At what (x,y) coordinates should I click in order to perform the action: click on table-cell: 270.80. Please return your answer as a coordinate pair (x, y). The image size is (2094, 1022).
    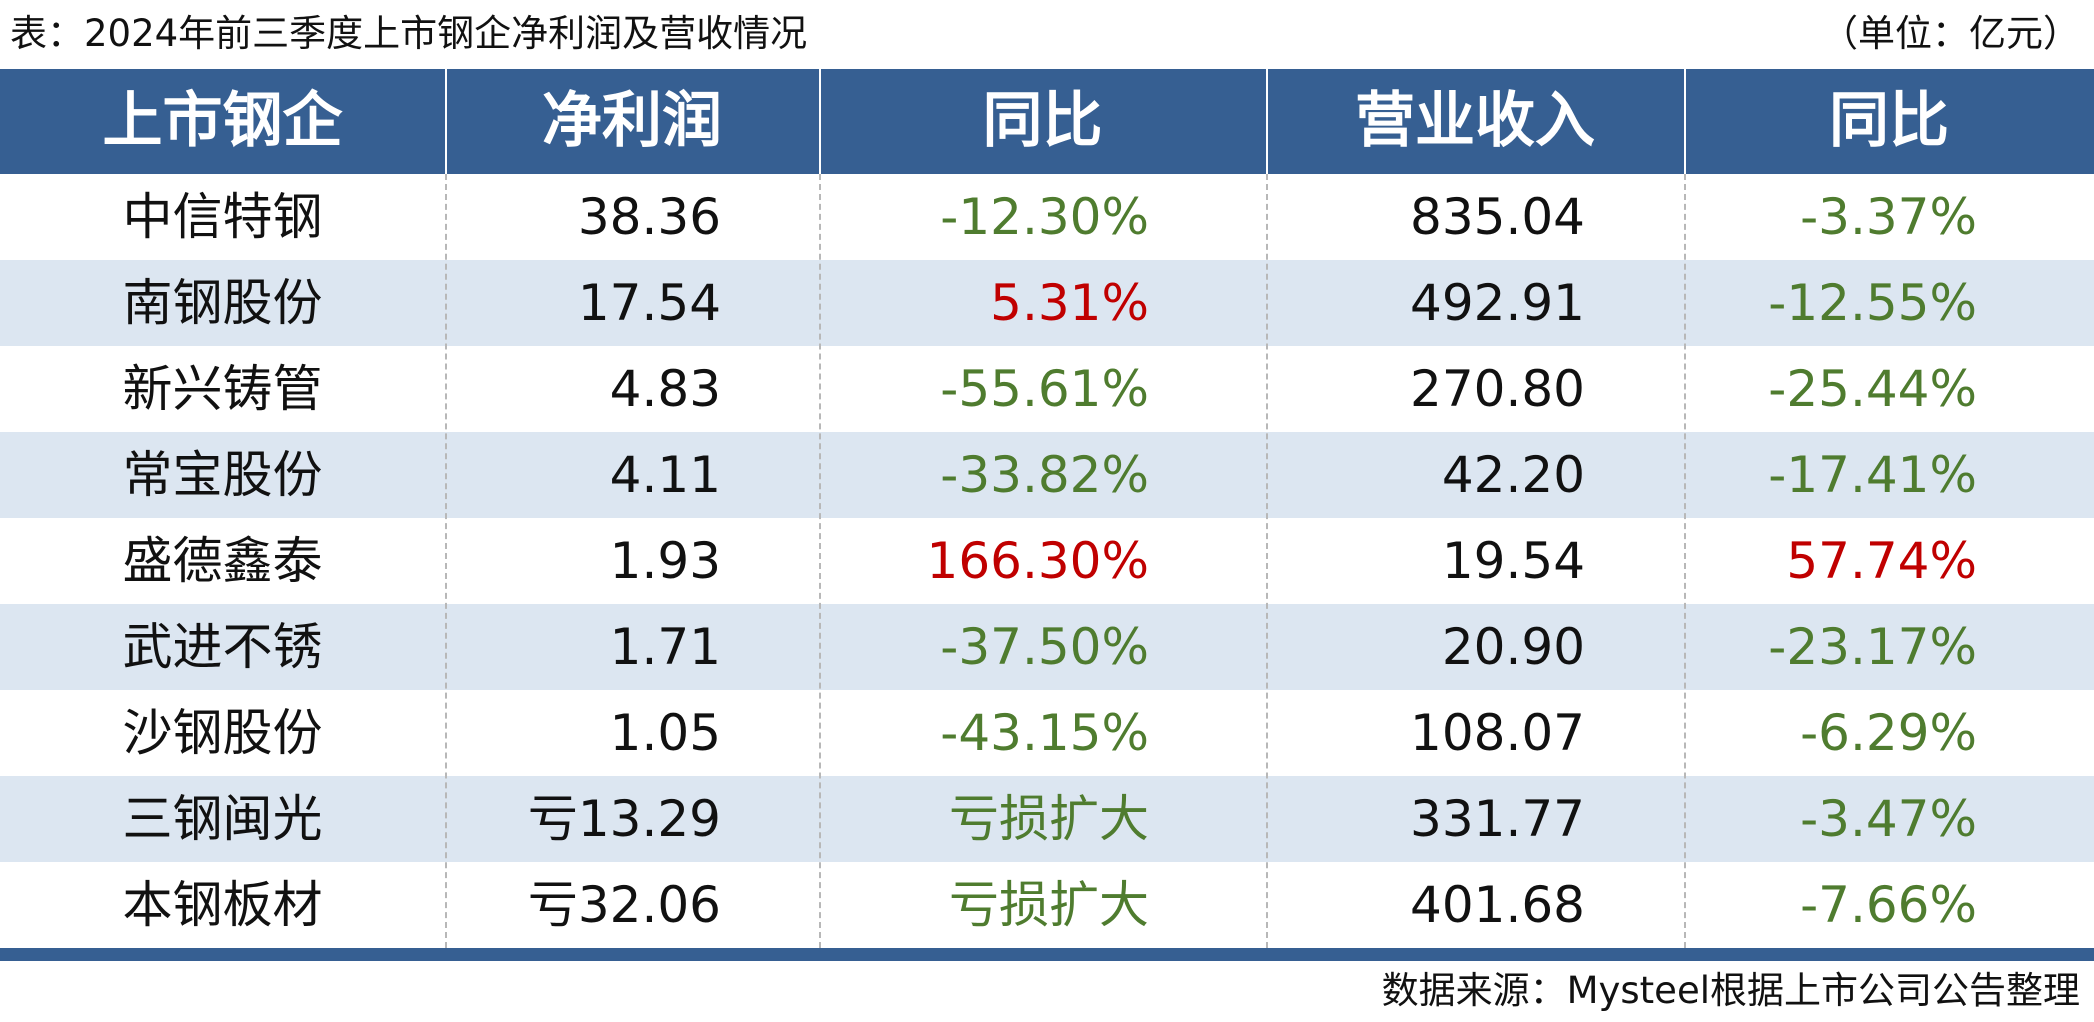
    Looking at the image, I should click on (1497, 389).